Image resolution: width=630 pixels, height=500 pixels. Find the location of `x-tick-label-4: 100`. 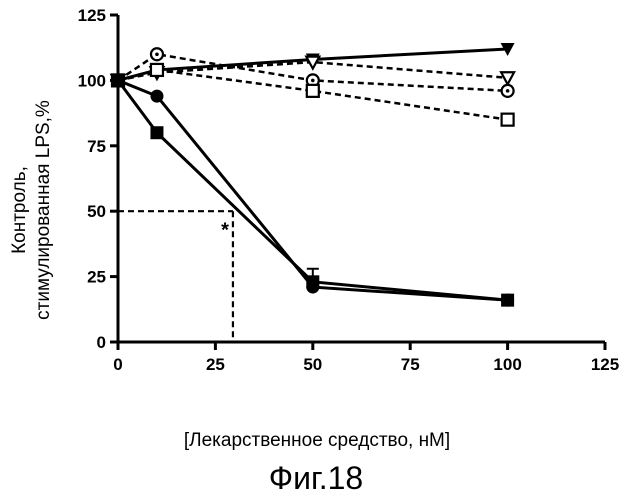

x-tick-label-4: 100 is located at coordinates (507, 364).